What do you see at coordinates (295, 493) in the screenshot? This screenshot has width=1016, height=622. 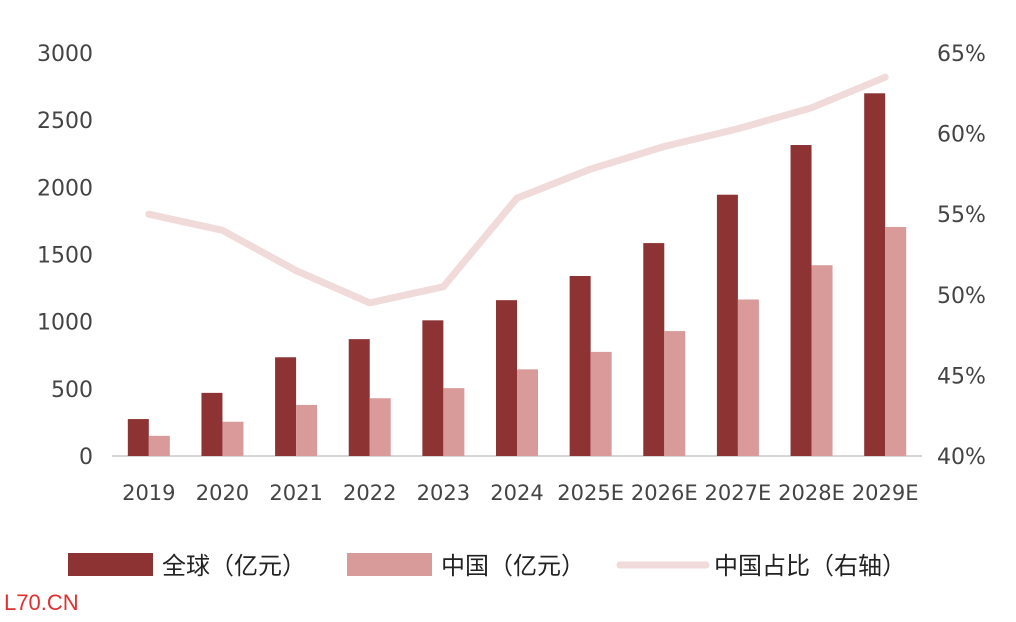 I see `x-tick-label: 2021` at bounding box center [295, 493].